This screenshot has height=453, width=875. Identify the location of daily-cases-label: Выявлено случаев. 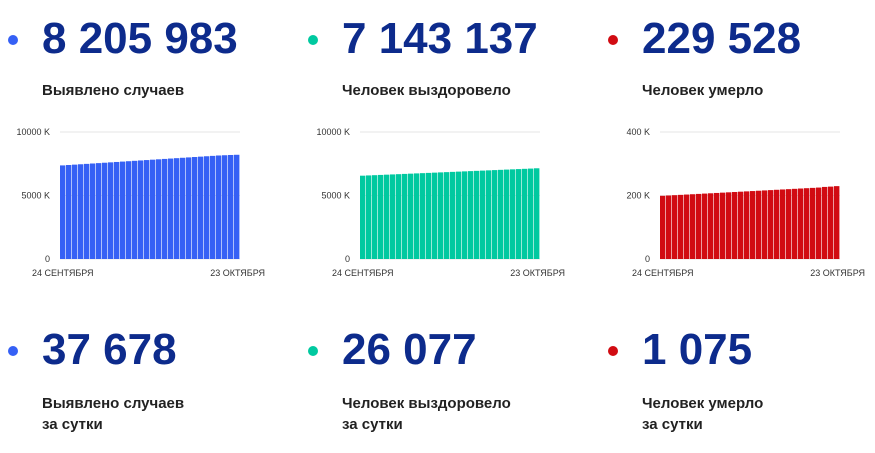
(113, 403).